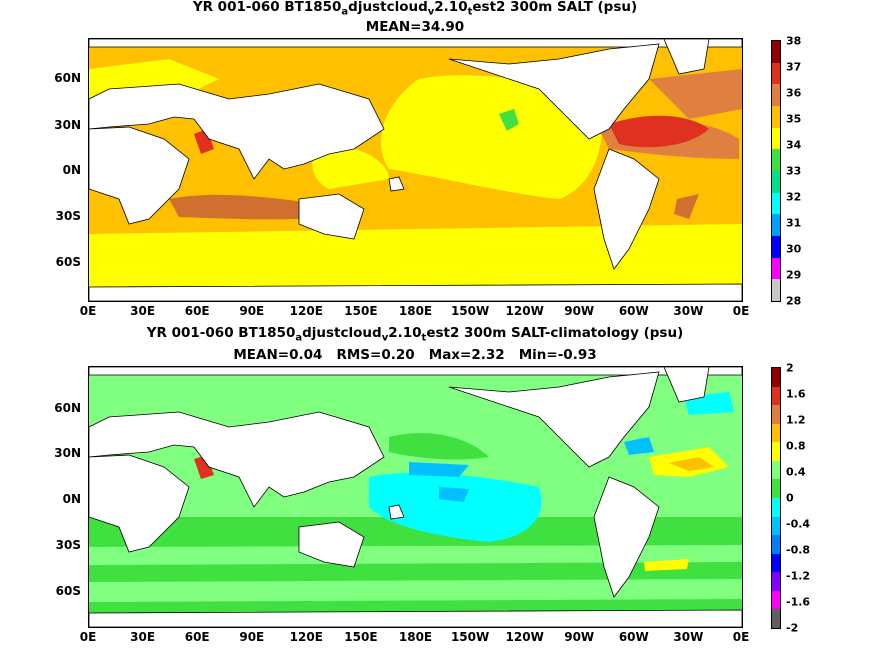 Image resolution: width=875 pixels, height=656 pixels. What do you see at coordinates (688, 311) in the screenshot?
I see `top-x-tick: 30W` at bounding box center [688, 311].